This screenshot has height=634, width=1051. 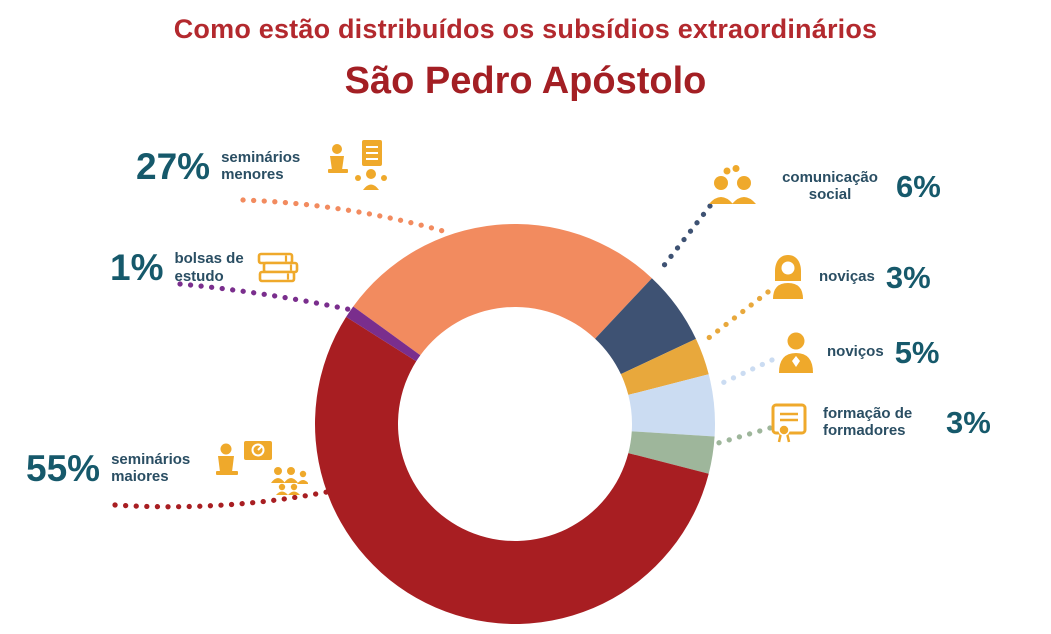 What do you see at coordinates (278, 268) in the screenshot?
I see `books-icon` at bounding box center [278, 268].